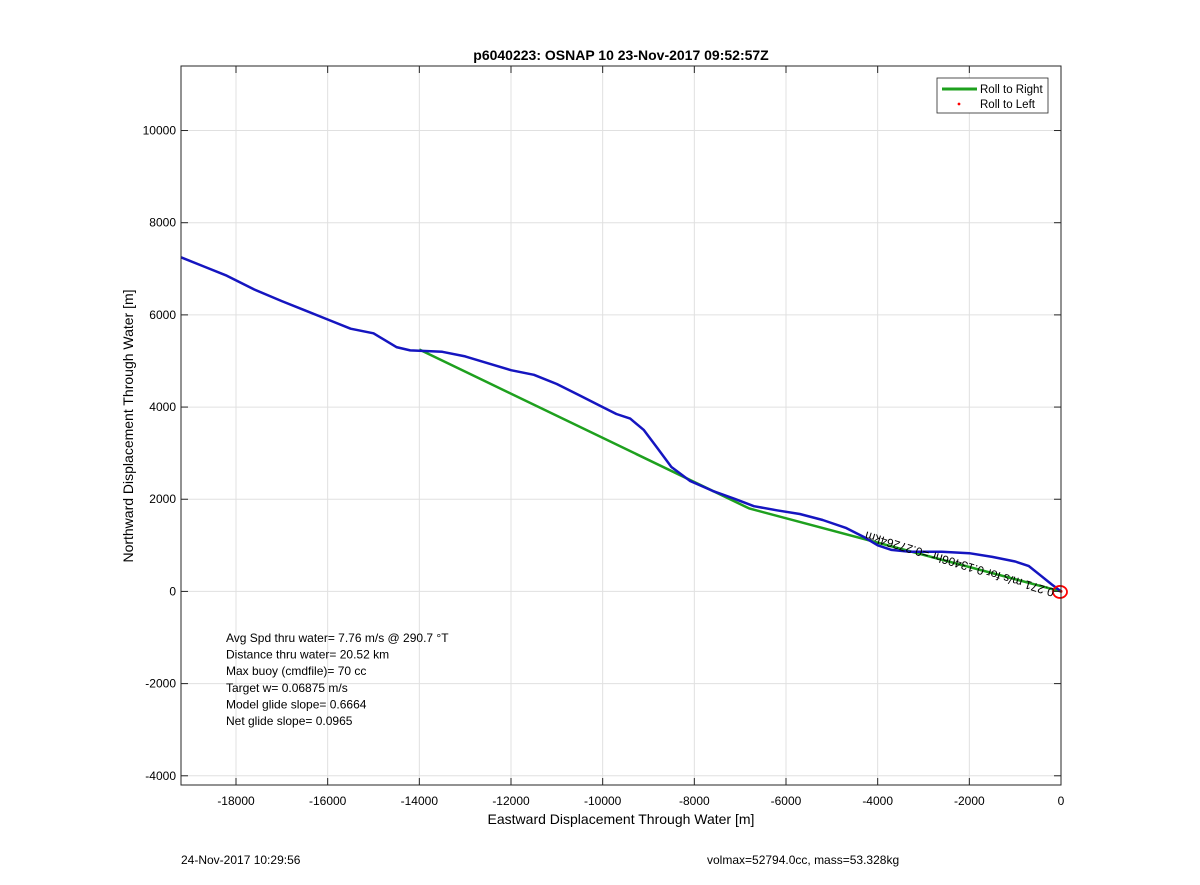 The width and height of the screenshot is (1200, 885). I want to click on x-tick-label: -2000, so click(969, 801).